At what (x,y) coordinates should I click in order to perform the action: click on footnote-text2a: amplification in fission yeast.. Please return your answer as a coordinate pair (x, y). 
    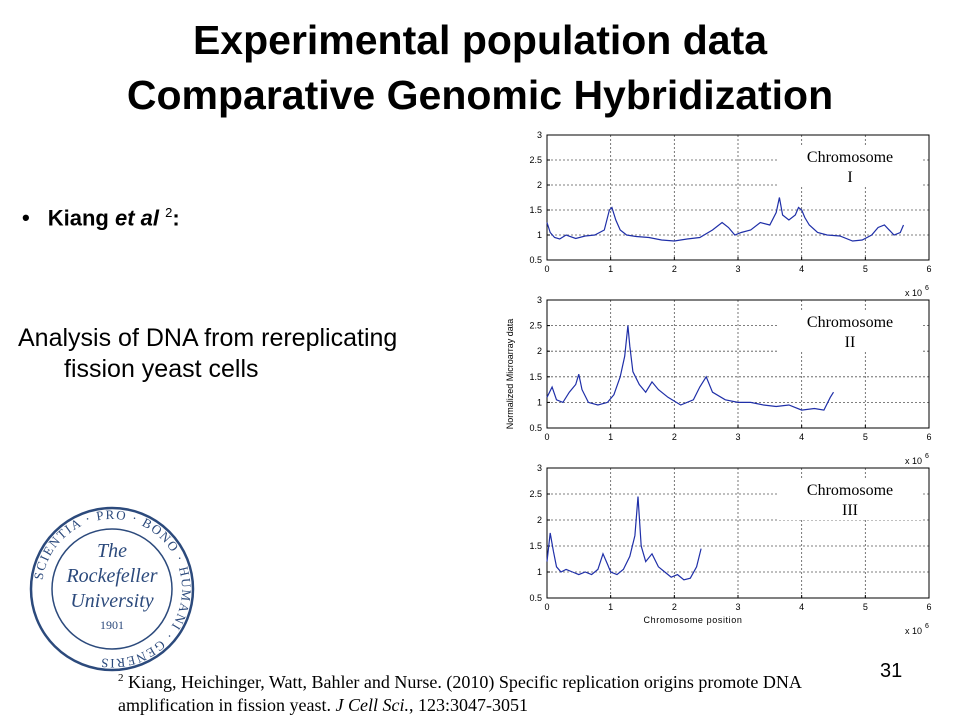
    Looking at the image, I should click on (224, 705).